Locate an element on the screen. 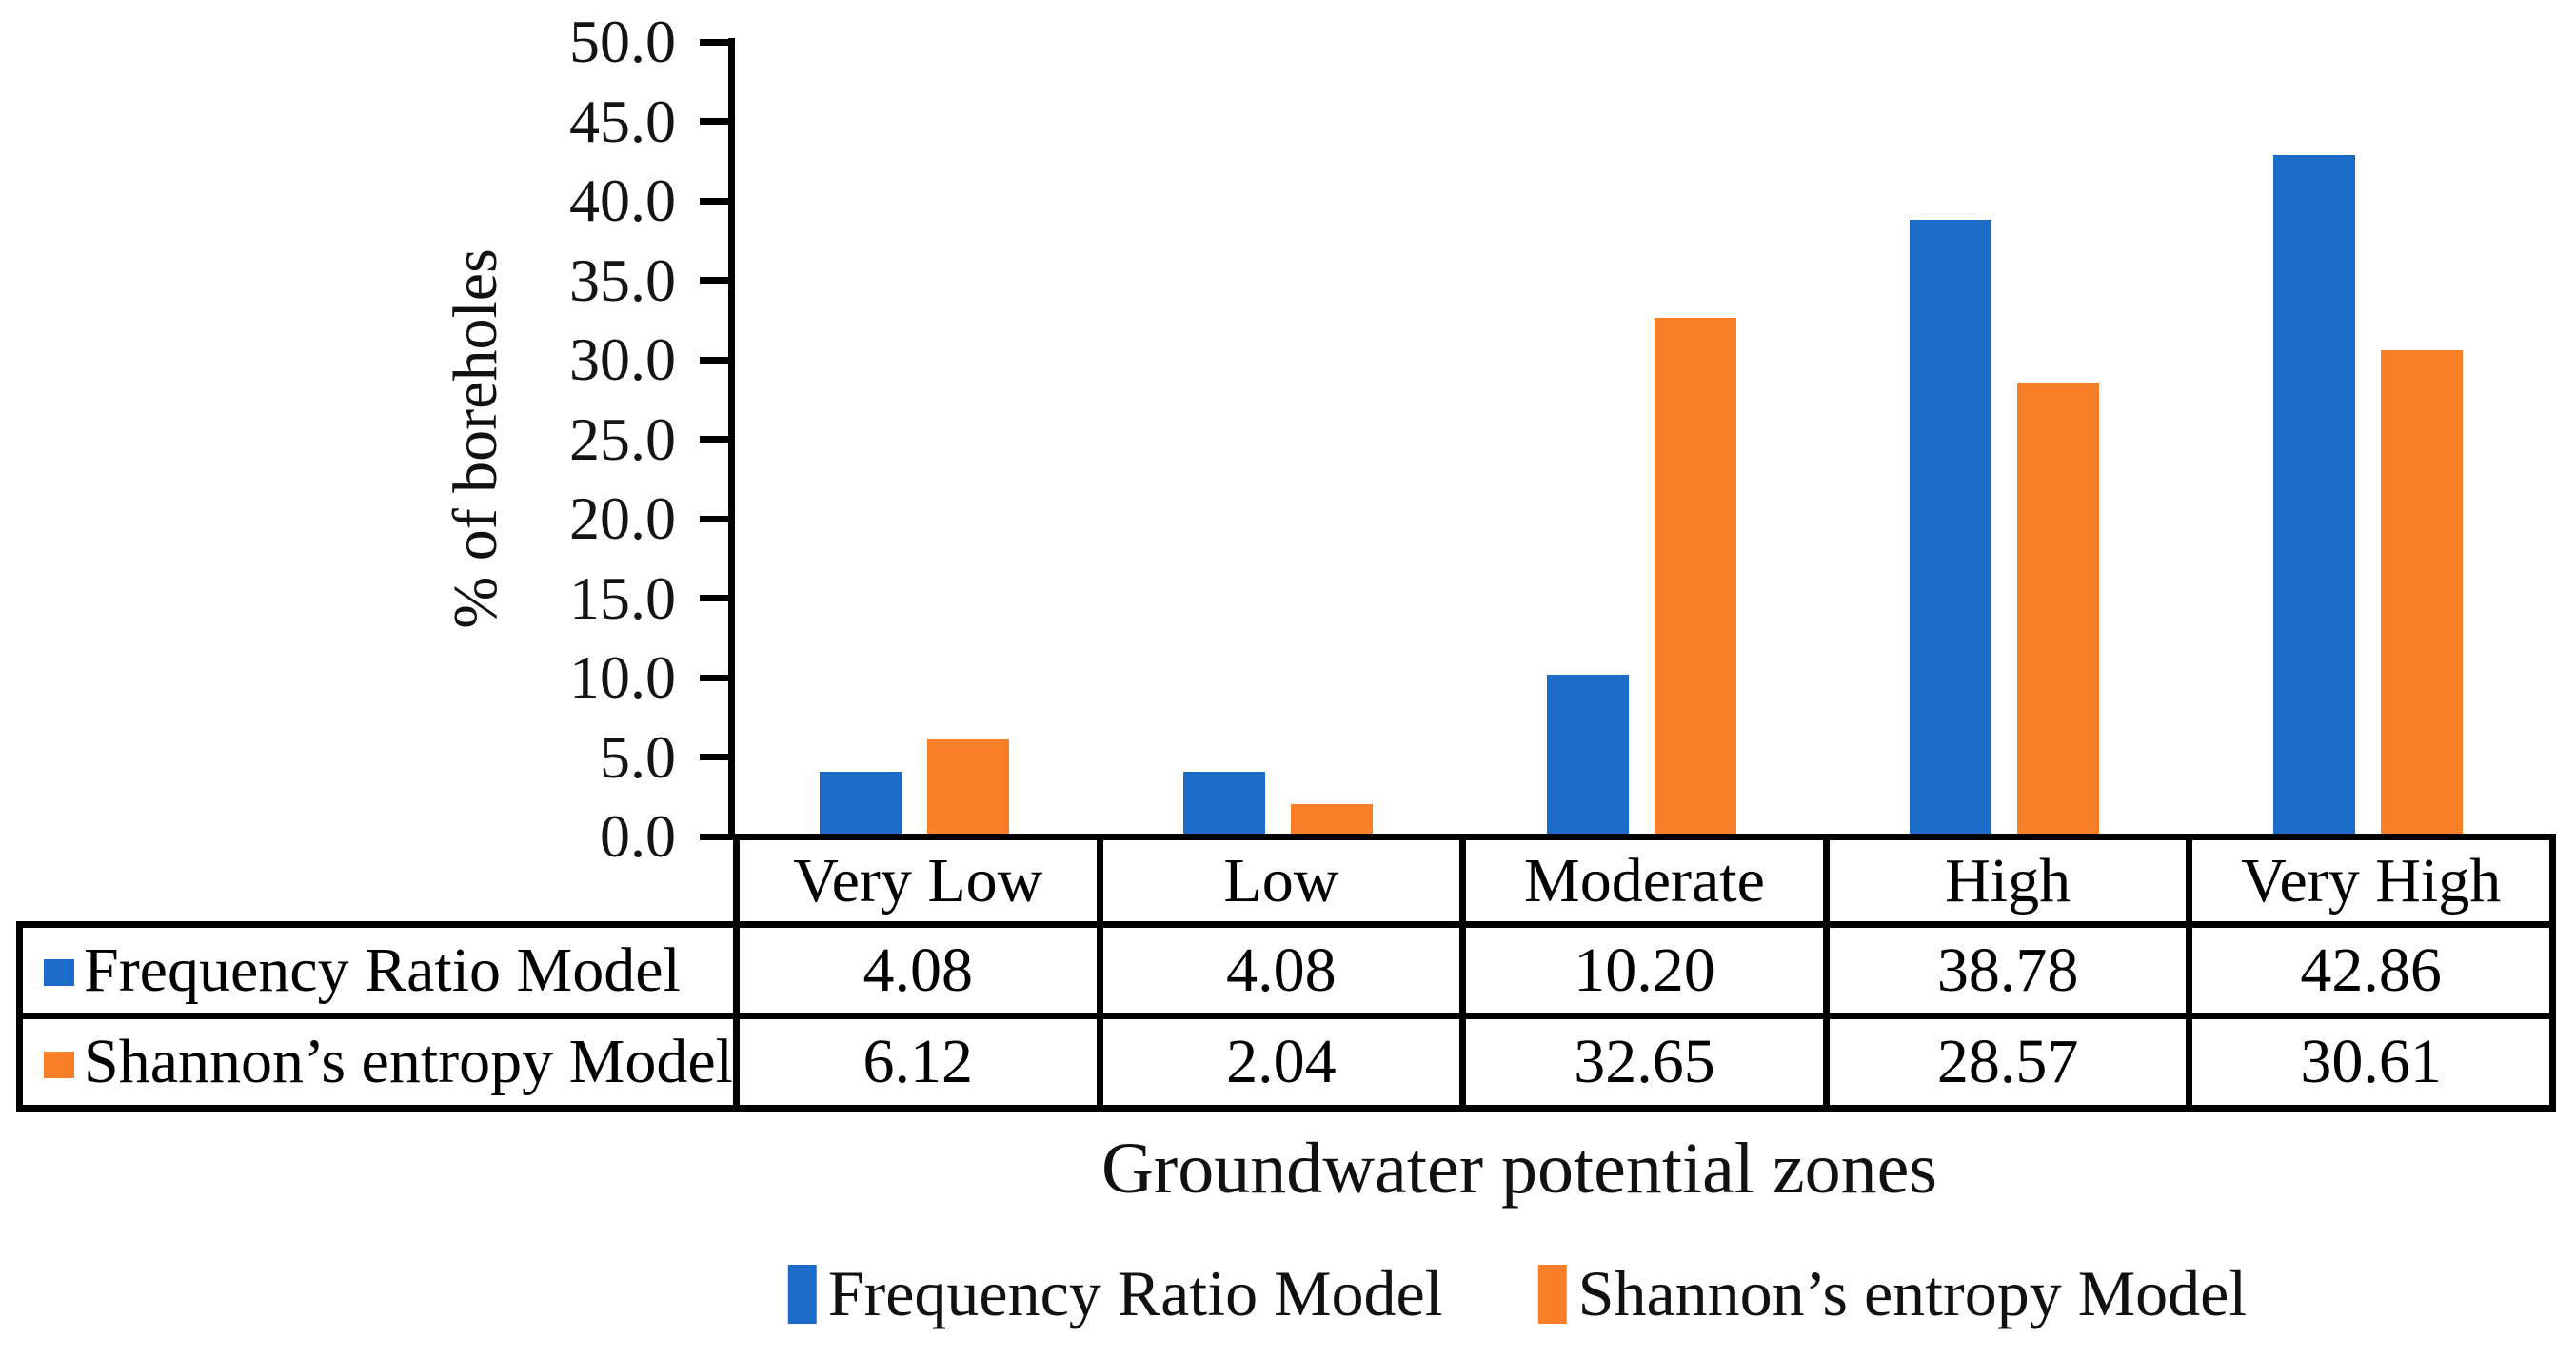 Image resolution: width=2576 pixels, height=1358 pixels. series-label: Shannon’s entropy Model is located at coordinates (408, 1061).